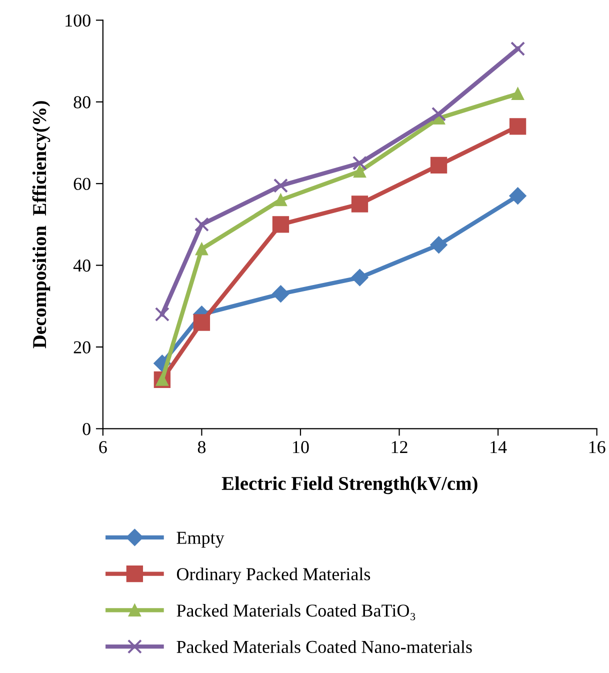 Image resolution: width=609 pixels, height=673 pixels. What do you see at coordinates (82, 347) in the screenshot?
I see `y-tick-label: 20` at bounding box center [82, 347].